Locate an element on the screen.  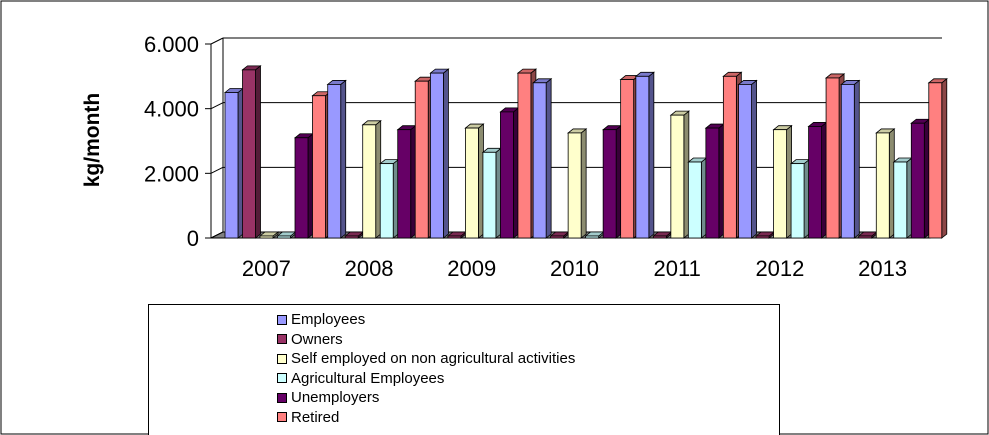
bar-agricultural-employees-2011 is located at coordinates (697, 198).